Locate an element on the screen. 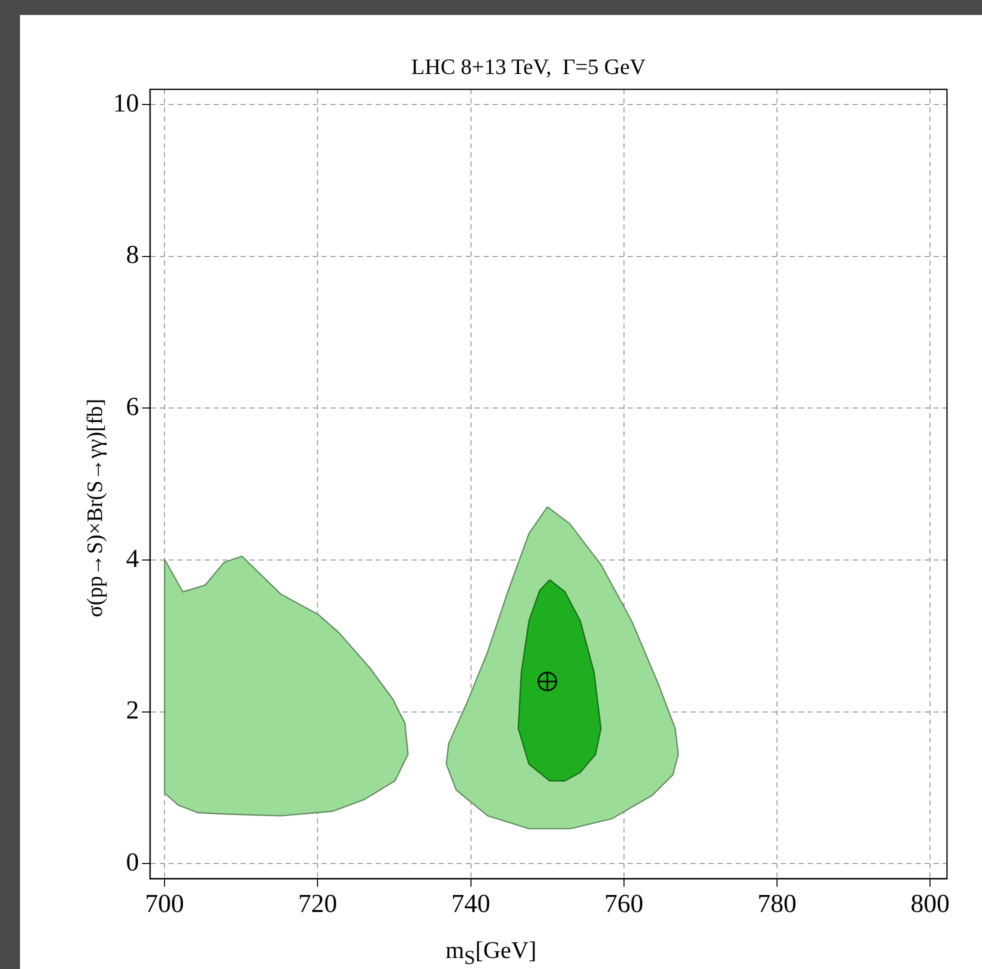 The height and width of the screenshot is (969, 982). y-tick-label: 10 is located at coordinates (126, 103).